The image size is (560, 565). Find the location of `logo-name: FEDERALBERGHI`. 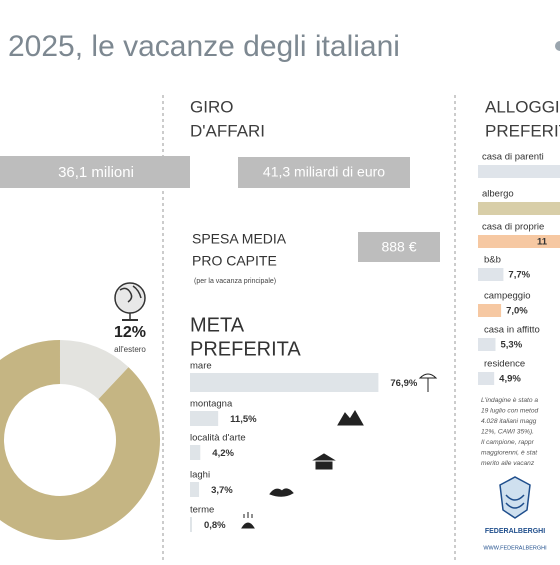

logo-name: FEDERALBERGHI is located at coordinates (515, 531).